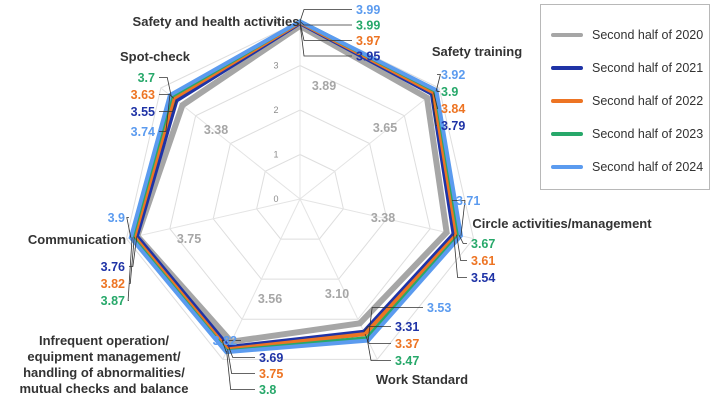 Image resolution: width=720 pixels, height=408 pixels. Describe the element at coordinates (407, 361) in the screenshot. I see `data-label-second-half-of-2023: 3.47` at that location.